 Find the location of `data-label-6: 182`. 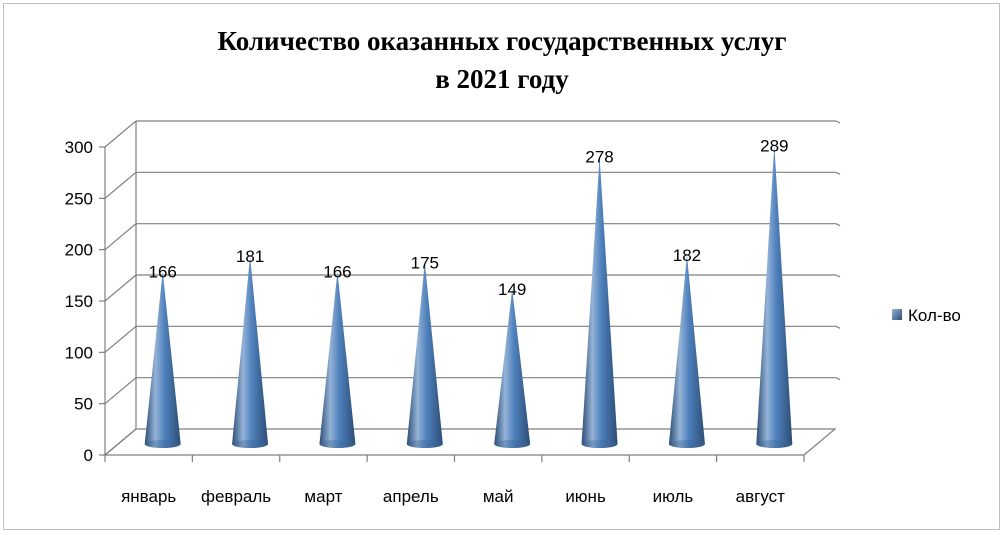

data-label-6: 182 is located at coordinates (687, 255).